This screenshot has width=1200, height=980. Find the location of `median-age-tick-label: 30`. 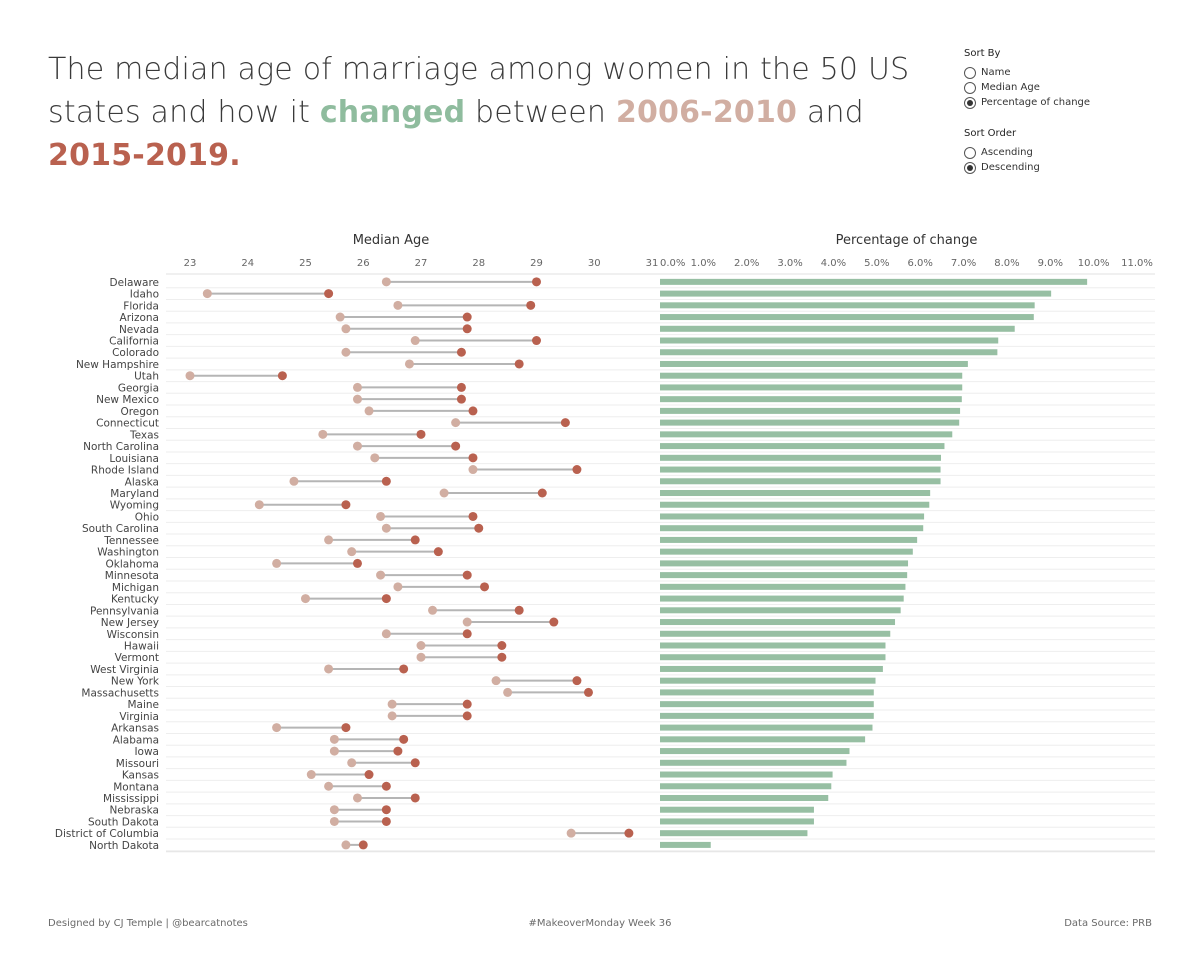

median-age-tick-label: 30 is located at coordinates (594, 263).